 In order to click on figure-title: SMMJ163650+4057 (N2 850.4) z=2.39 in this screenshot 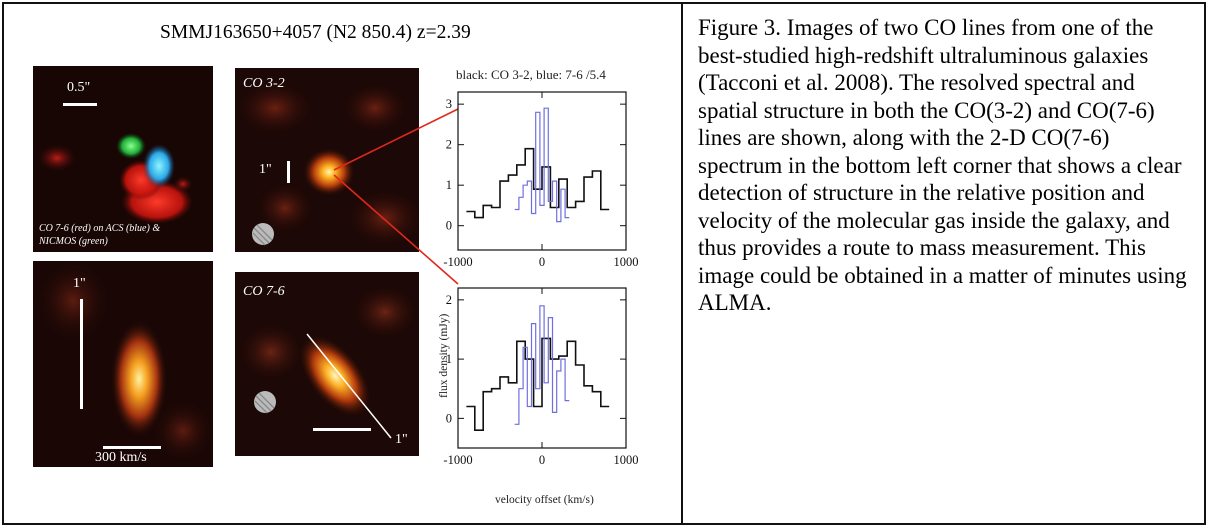, I will do `click(315, 32)`.